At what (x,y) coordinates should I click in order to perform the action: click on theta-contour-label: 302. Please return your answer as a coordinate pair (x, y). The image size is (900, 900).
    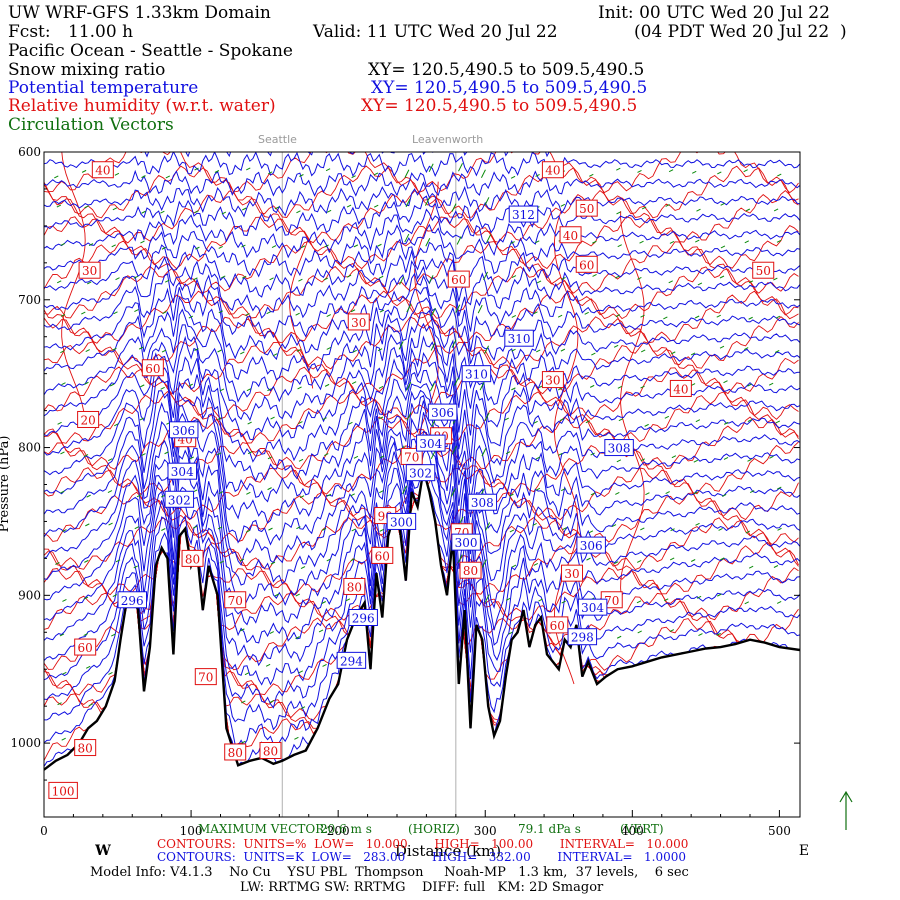
    Looking at the image, I should click on (420, 474).